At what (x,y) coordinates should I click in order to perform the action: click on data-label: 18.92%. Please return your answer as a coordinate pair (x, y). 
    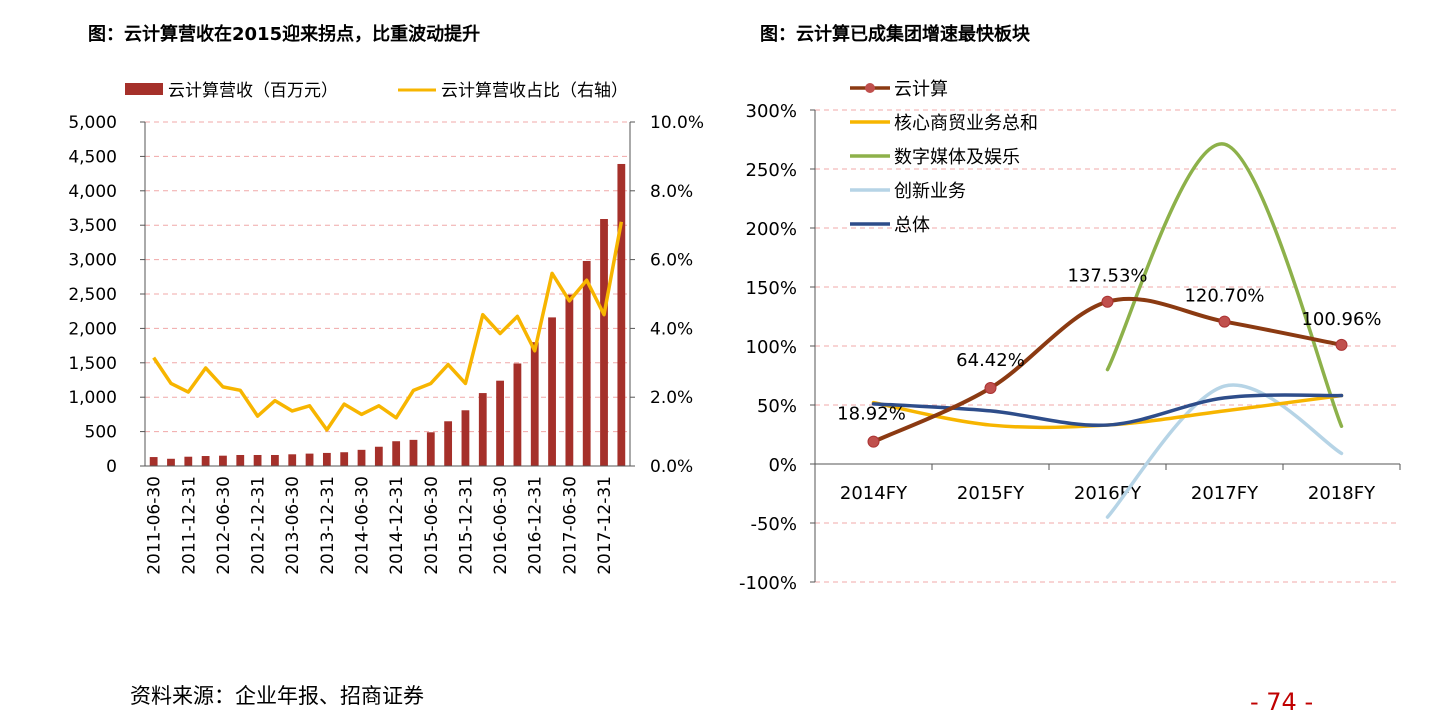
    Looking at the image, I should click on (871, 414).